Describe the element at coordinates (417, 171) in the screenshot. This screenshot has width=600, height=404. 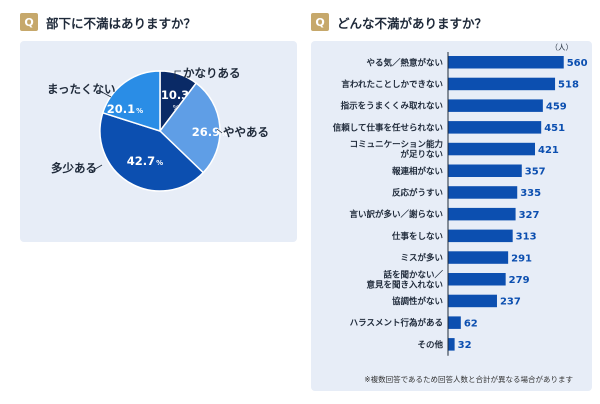
I see `bar-category-label: 報連相がない` at that location.